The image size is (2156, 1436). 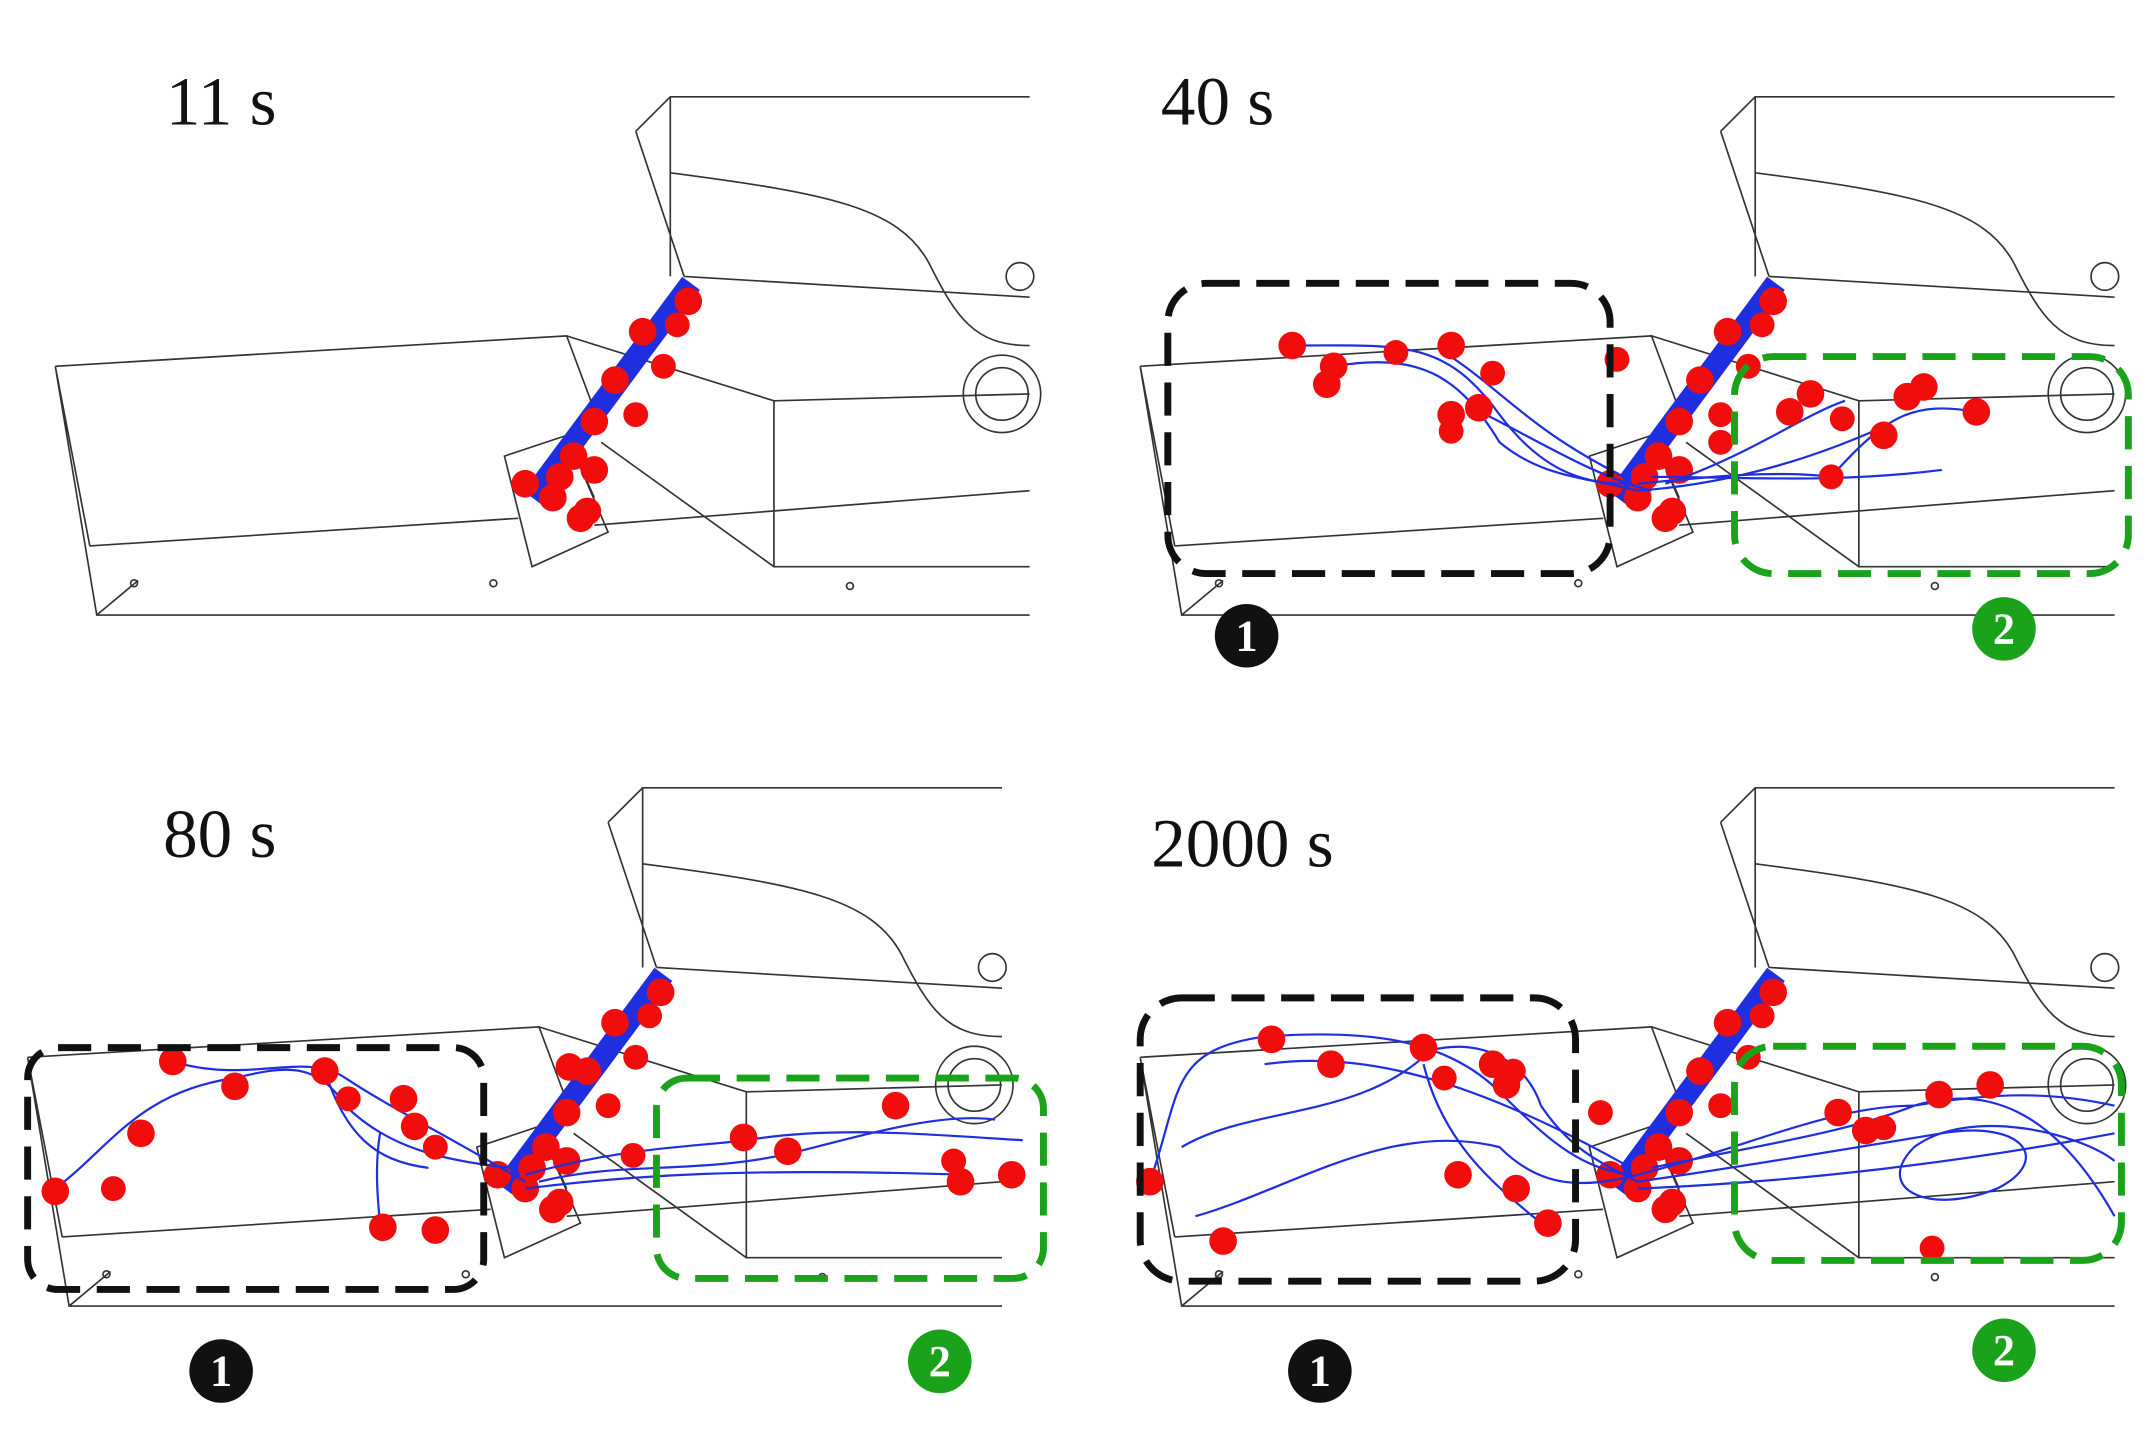 What do you see at coordinates (1242, 843) in the screenshot?
I see `time-label: 2000 s` at bounding box center [1242, 843].